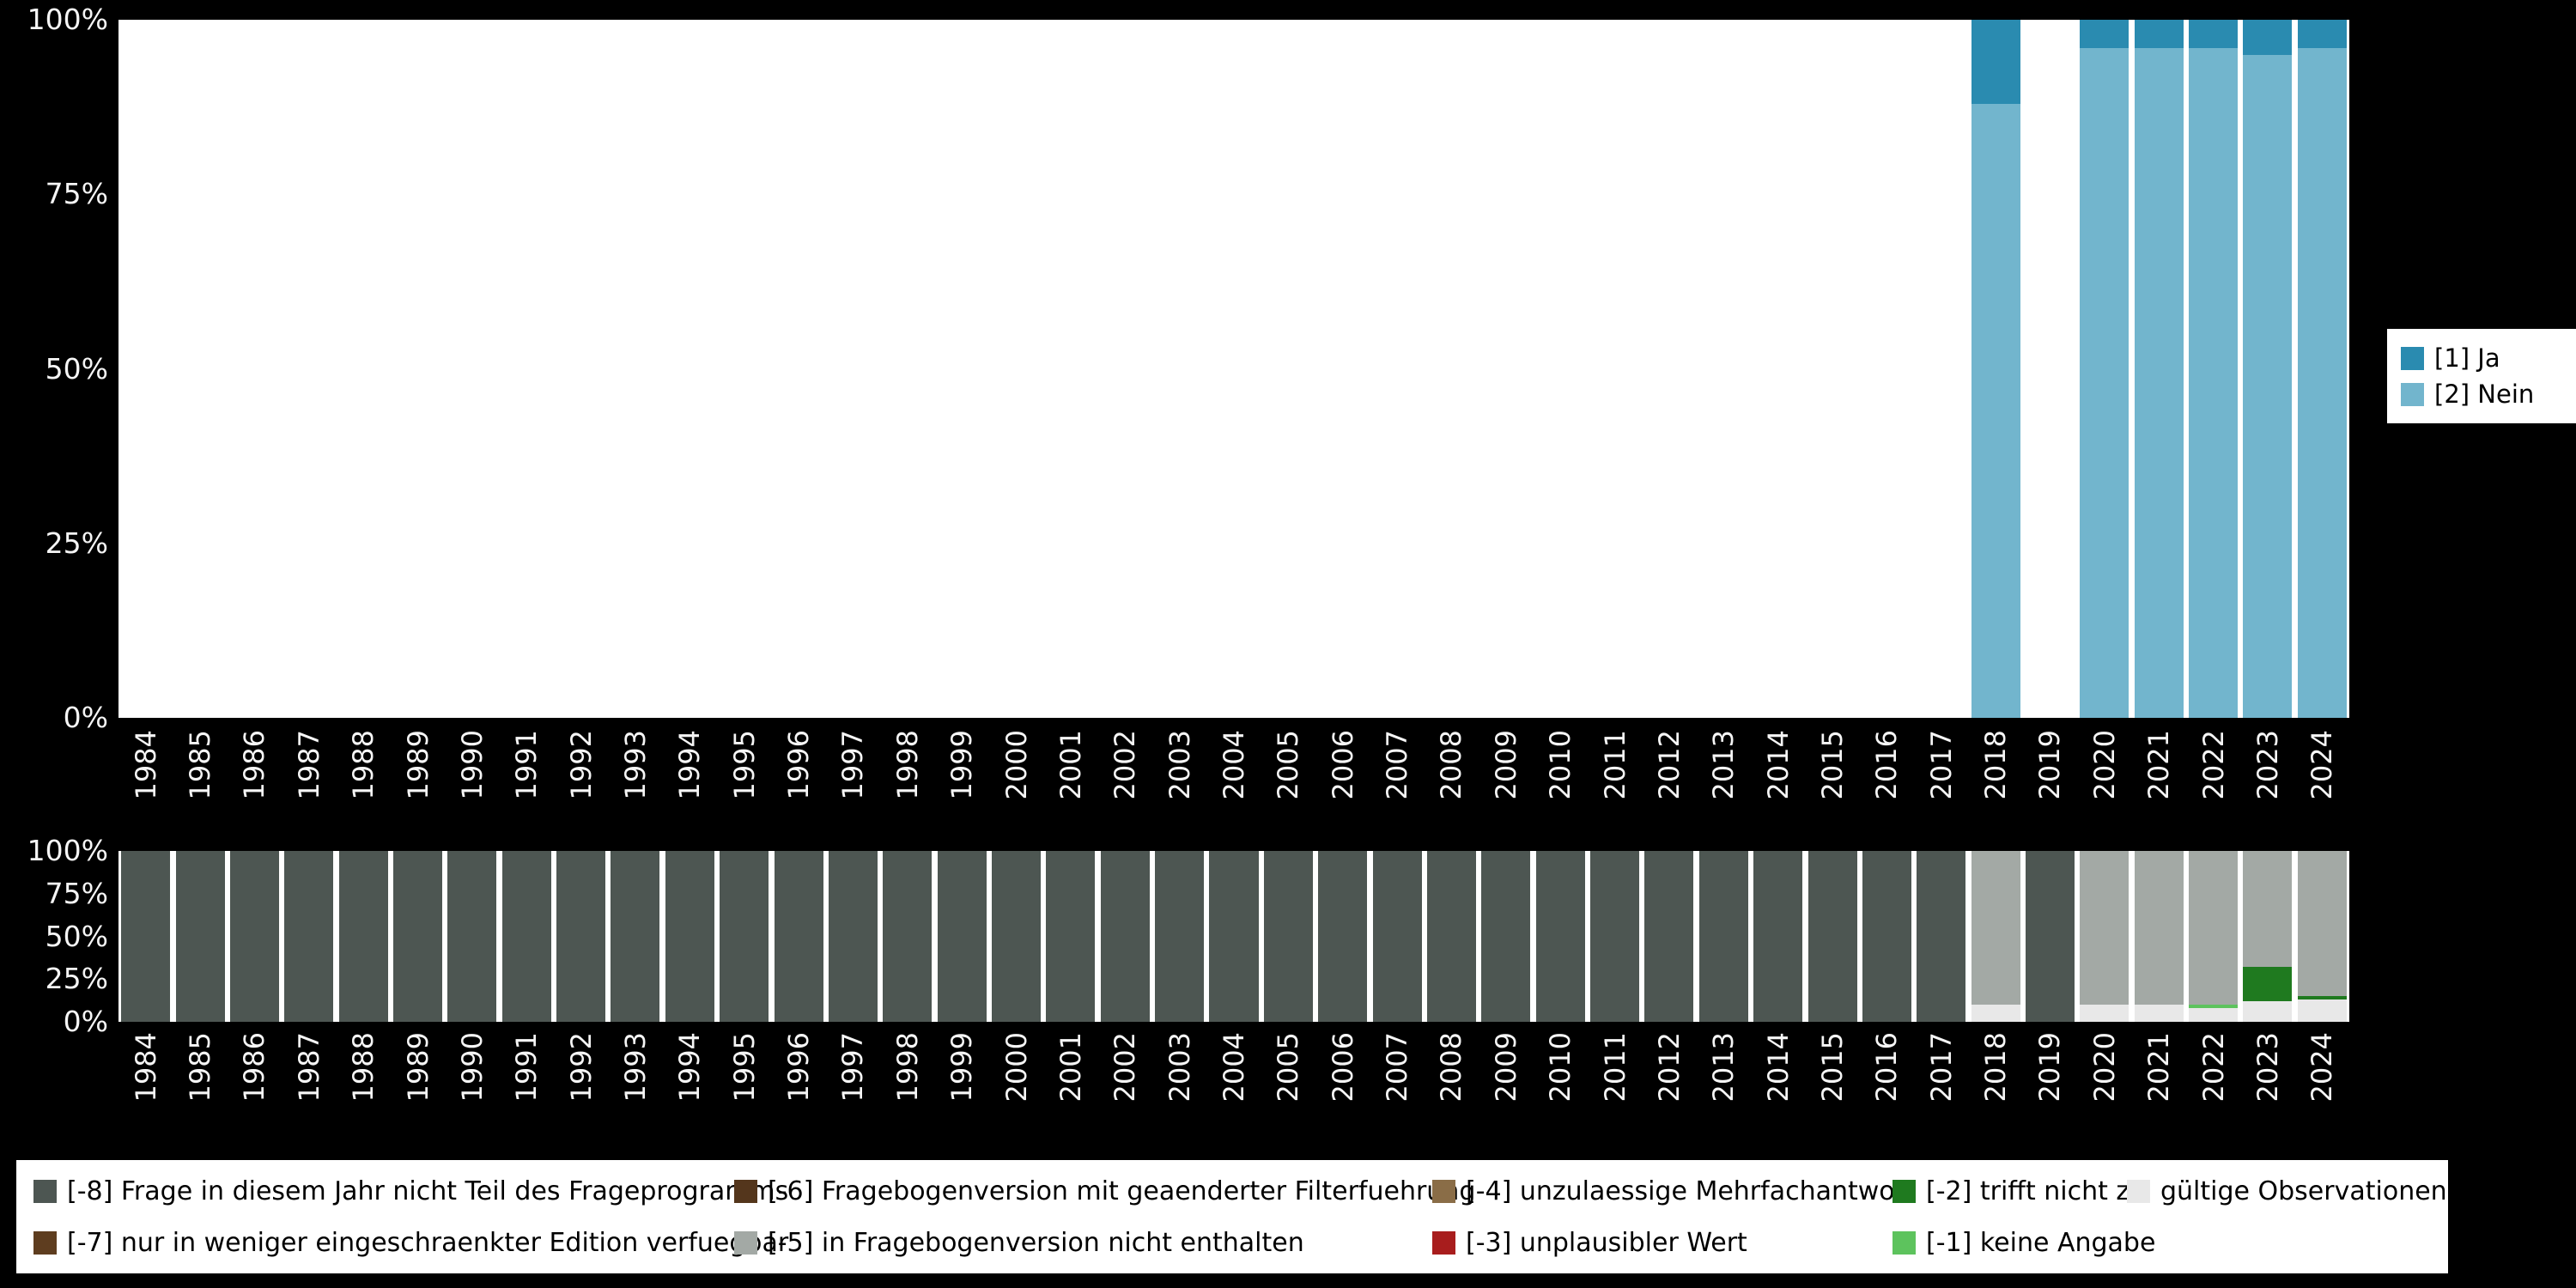 Image resolution: width=2576 pixels, height=1288 pixels. I want to click on x-axis-slot: 1991, so click(527, 1081).